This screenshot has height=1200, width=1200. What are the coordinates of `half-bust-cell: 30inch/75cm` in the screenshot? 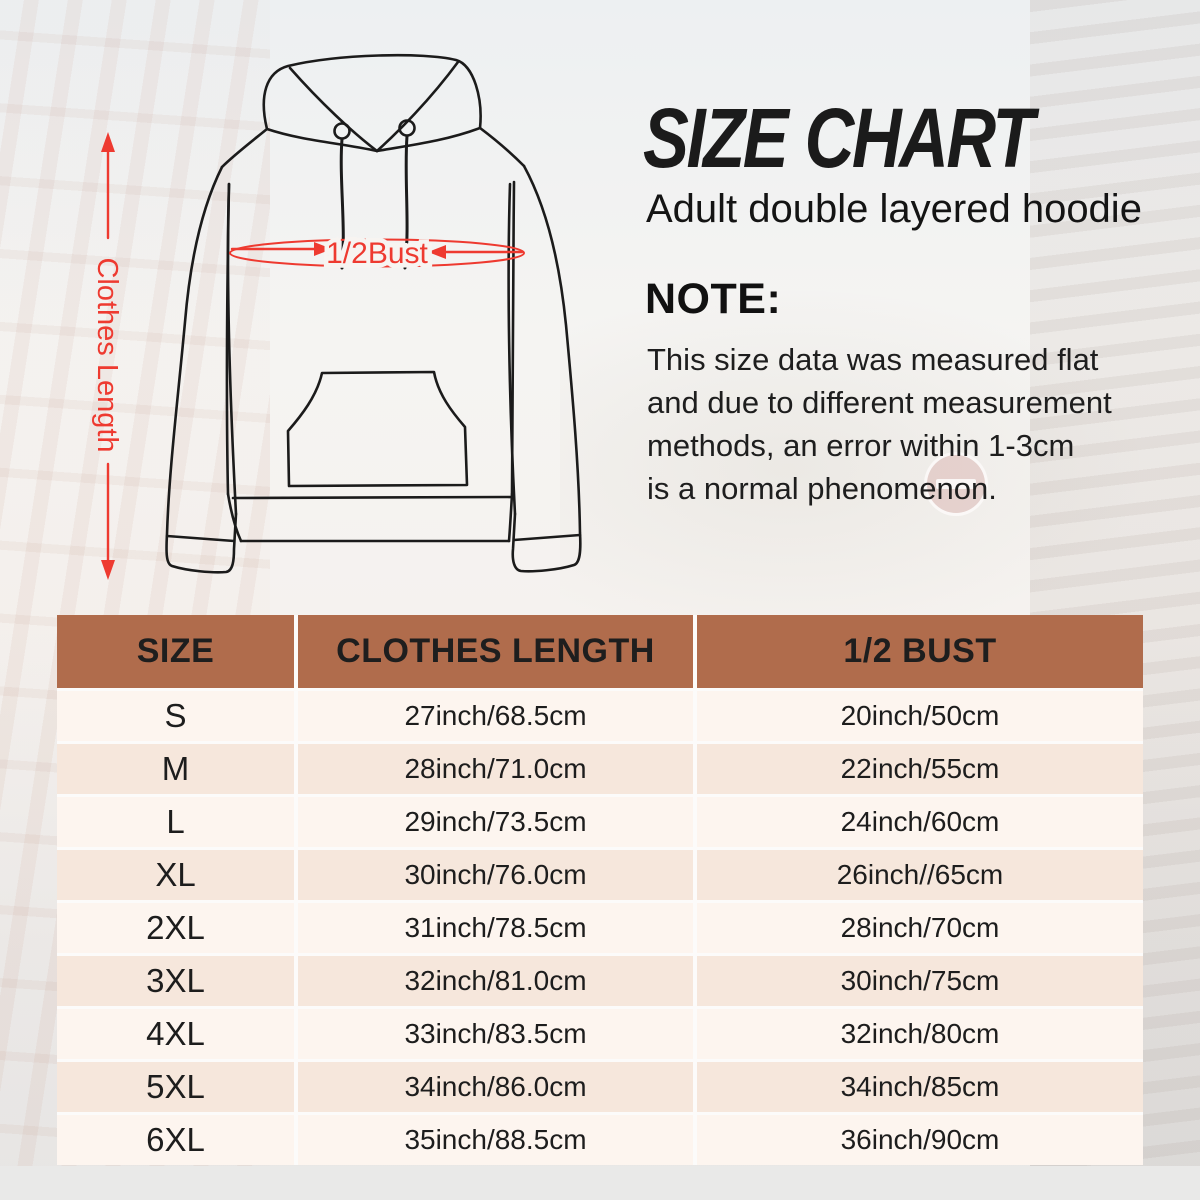 It's located at (918, 979).